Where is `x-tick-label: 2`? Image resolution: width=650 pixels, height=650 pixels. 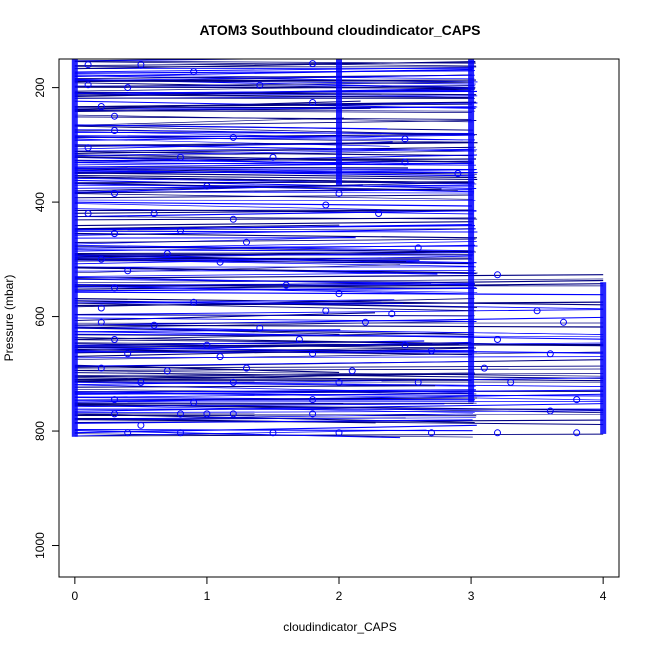
x-tick-label: 2 is located at coordinates (339, 596).